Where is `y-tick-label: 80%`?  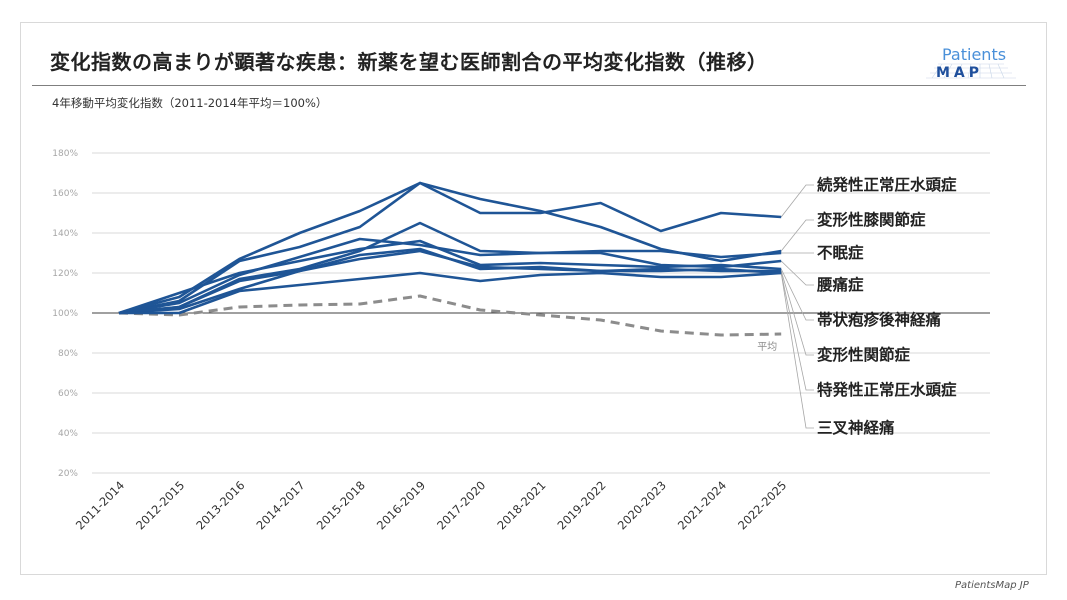 y-tick-label: 80% is located at coordinates (68, 354).